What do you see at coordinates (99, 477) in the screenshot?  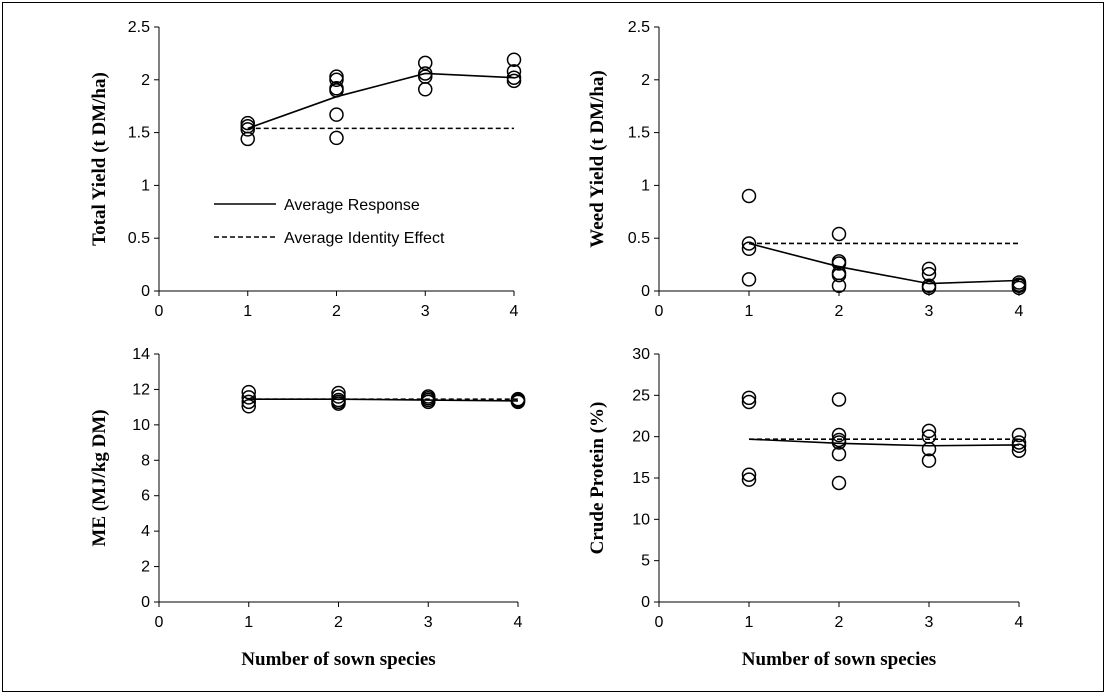 I see `y-axis-label: ME (MJ/kg DM)` at bounding box center [99, 477].